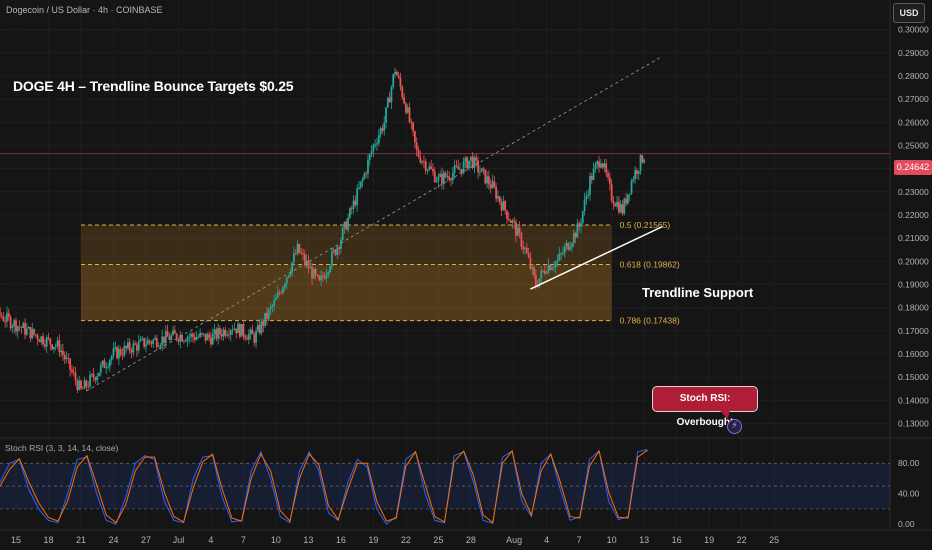 The width and height of the screenshot is (932, 550). Describe the element at coordinates (909, 13) in the screenshot. I see `currency-button: USD` at that location.